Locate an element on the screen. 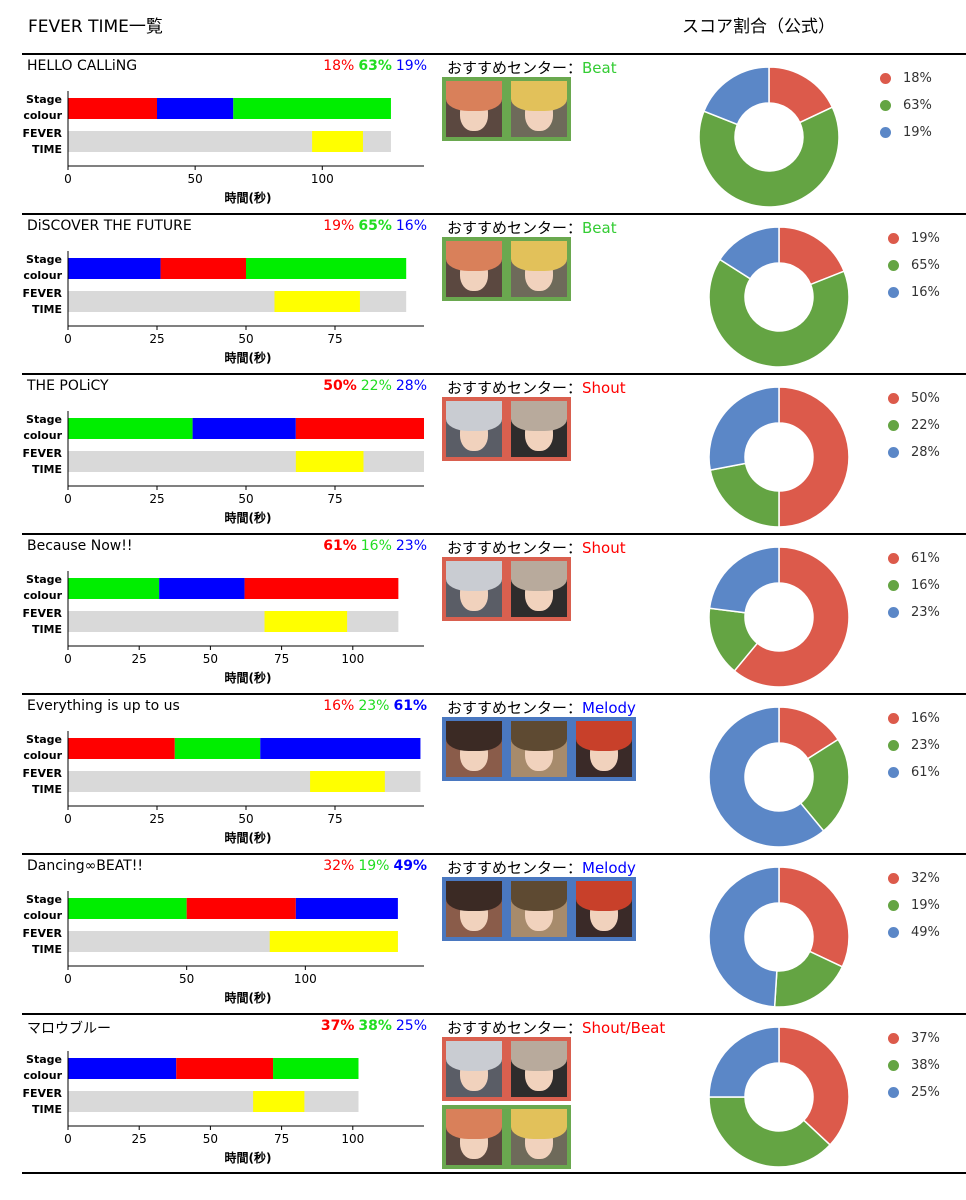 The height and width of the screenshot is (1200, 966). recommended-prefix: おすすめセンター： is located at coordinates (515, 1028).